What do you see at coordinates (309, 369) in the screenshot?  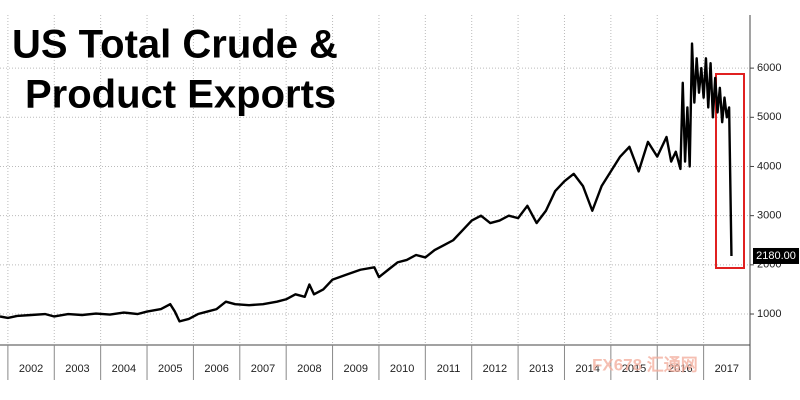 I see `x-tick-label: 2008` at bounding box center [309, 369].